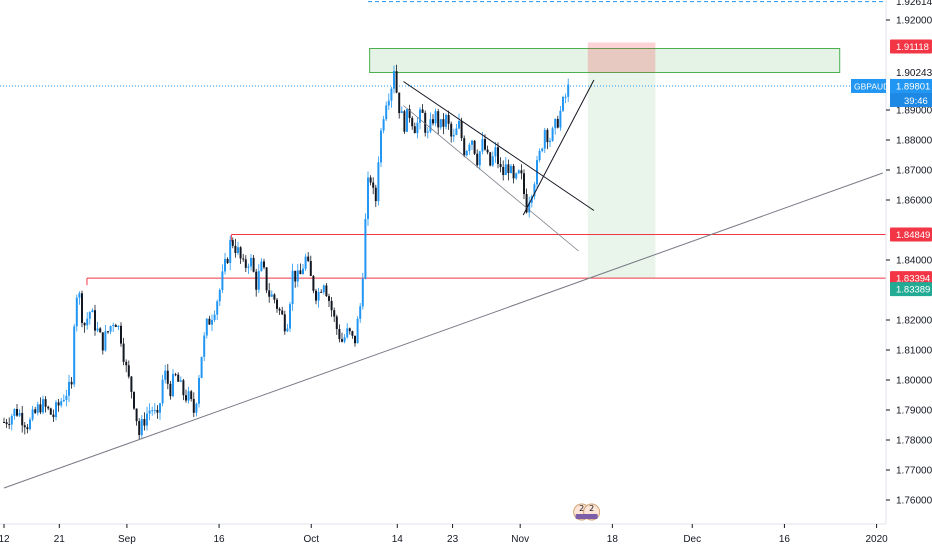 The image size is (932, 550). I want to click on level-tag-4-bg, so click(911, 289).